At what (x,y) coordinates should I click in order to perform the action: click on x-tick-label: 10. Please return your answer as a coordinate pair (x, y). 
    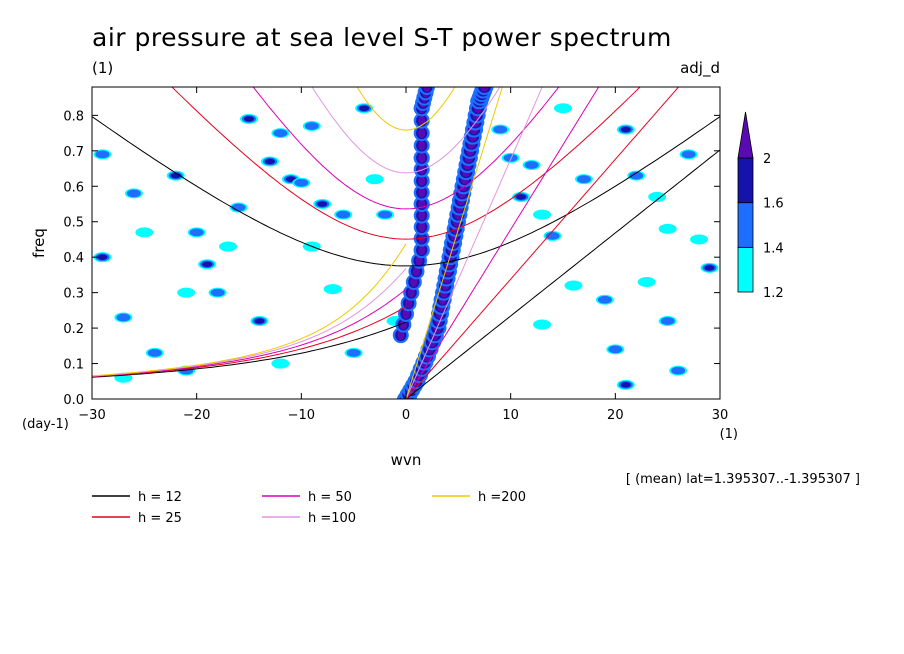
    Looking at the image, I should click on (510, 415).